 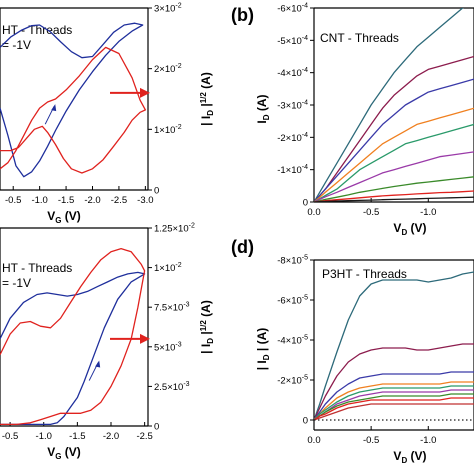 What do you see at coordinates (371, 212) in the screenshot?
I see `panel-b-x-tick-label: -0.5` at bounding box center [371, 212].